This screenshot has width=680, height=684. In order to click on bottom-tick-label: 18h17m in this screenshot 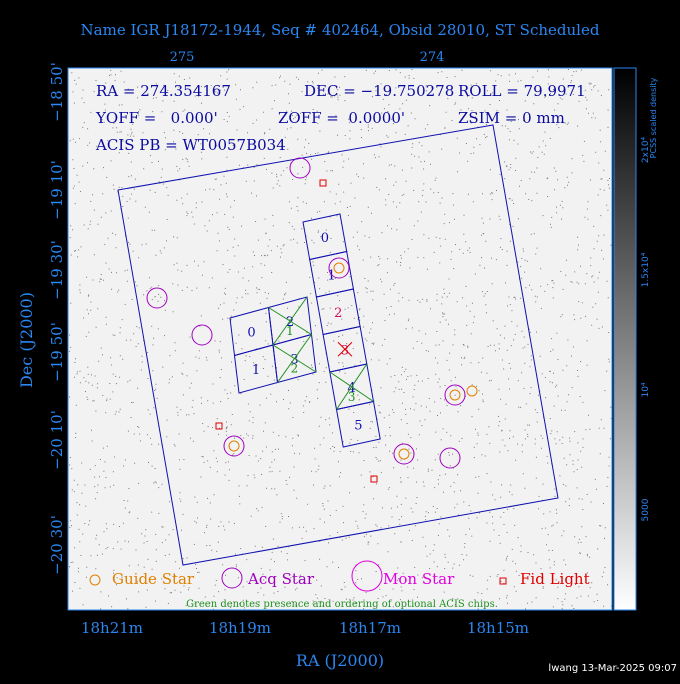, I will do `click(370, 628)`.